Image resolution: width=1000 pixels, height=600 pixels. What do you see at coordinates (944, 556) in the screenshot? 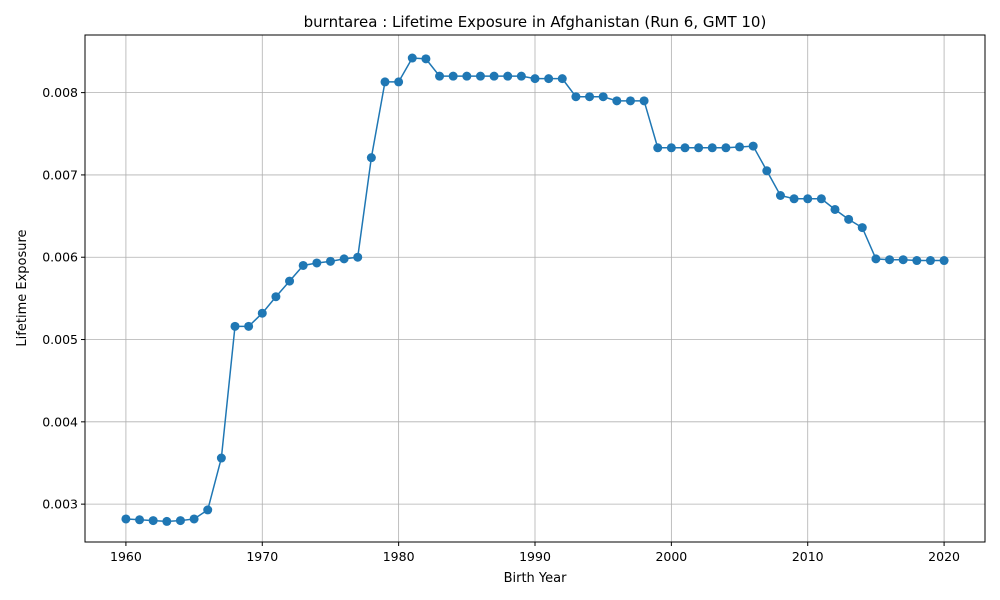
I see `x-tick-label: 2020` at bounding box center [944, 556].